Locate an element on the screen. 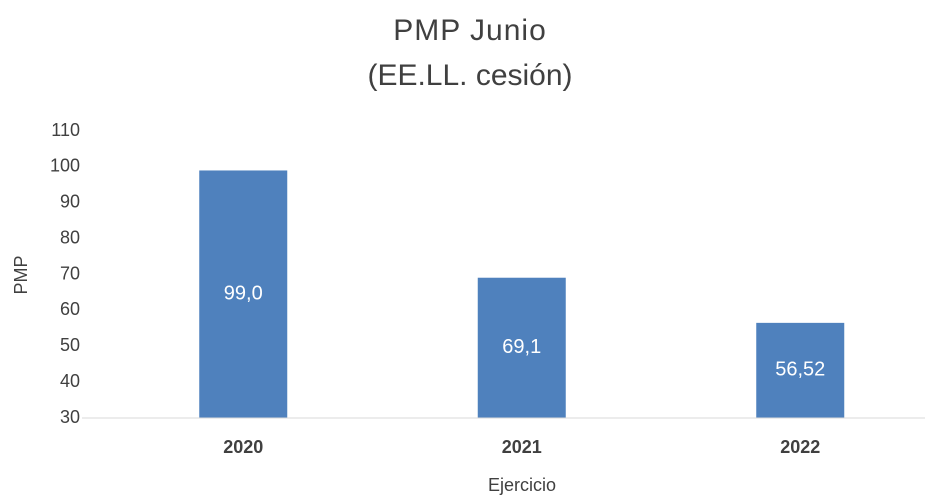  y-tick-label: 40 is located at coordinates (70, 381).